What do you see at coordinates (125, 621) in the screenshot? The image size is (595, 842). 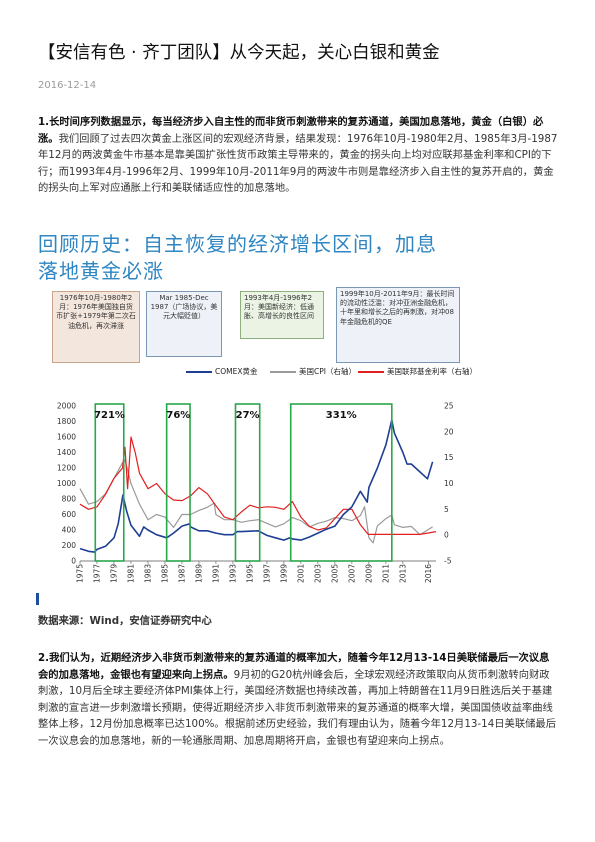 I see `figure-source: 数据来源：Wind，安信证券研究中心` at bounding box center [125, 621].